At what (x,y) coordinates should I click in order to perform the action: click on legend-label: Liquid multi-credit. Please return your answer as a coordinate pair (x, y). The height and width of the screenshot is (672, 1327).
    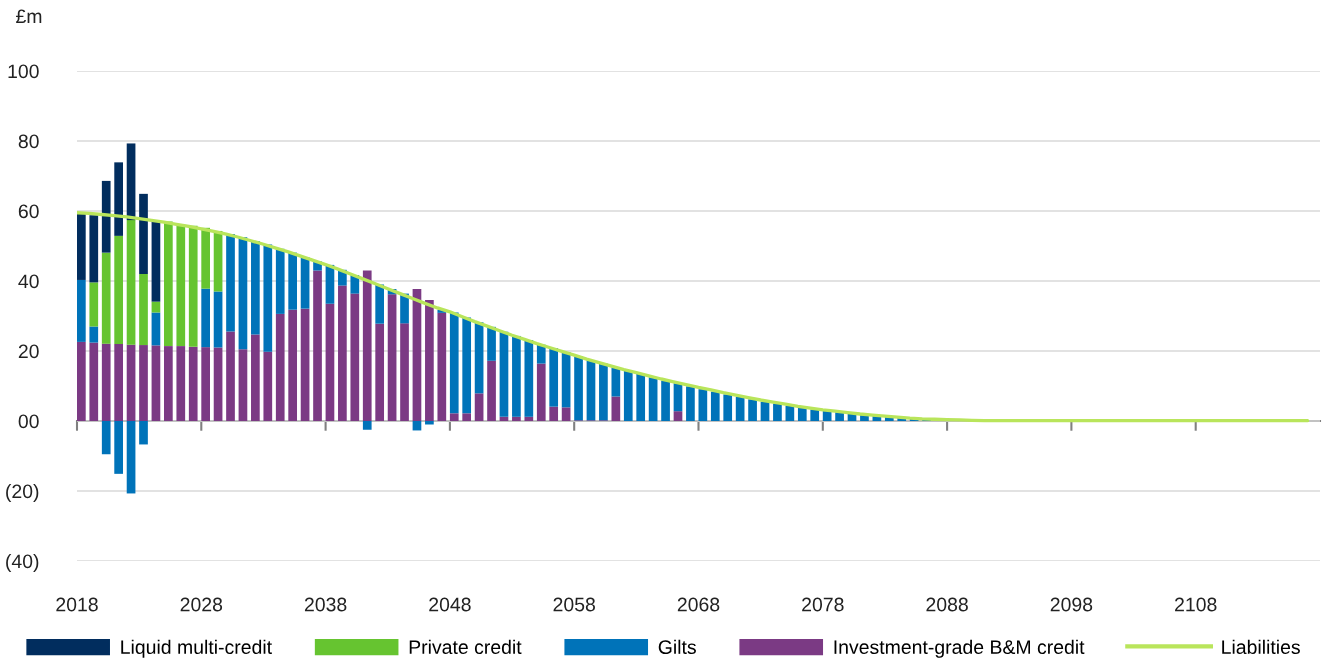
    Looking at the image, I should click on (196, 648).